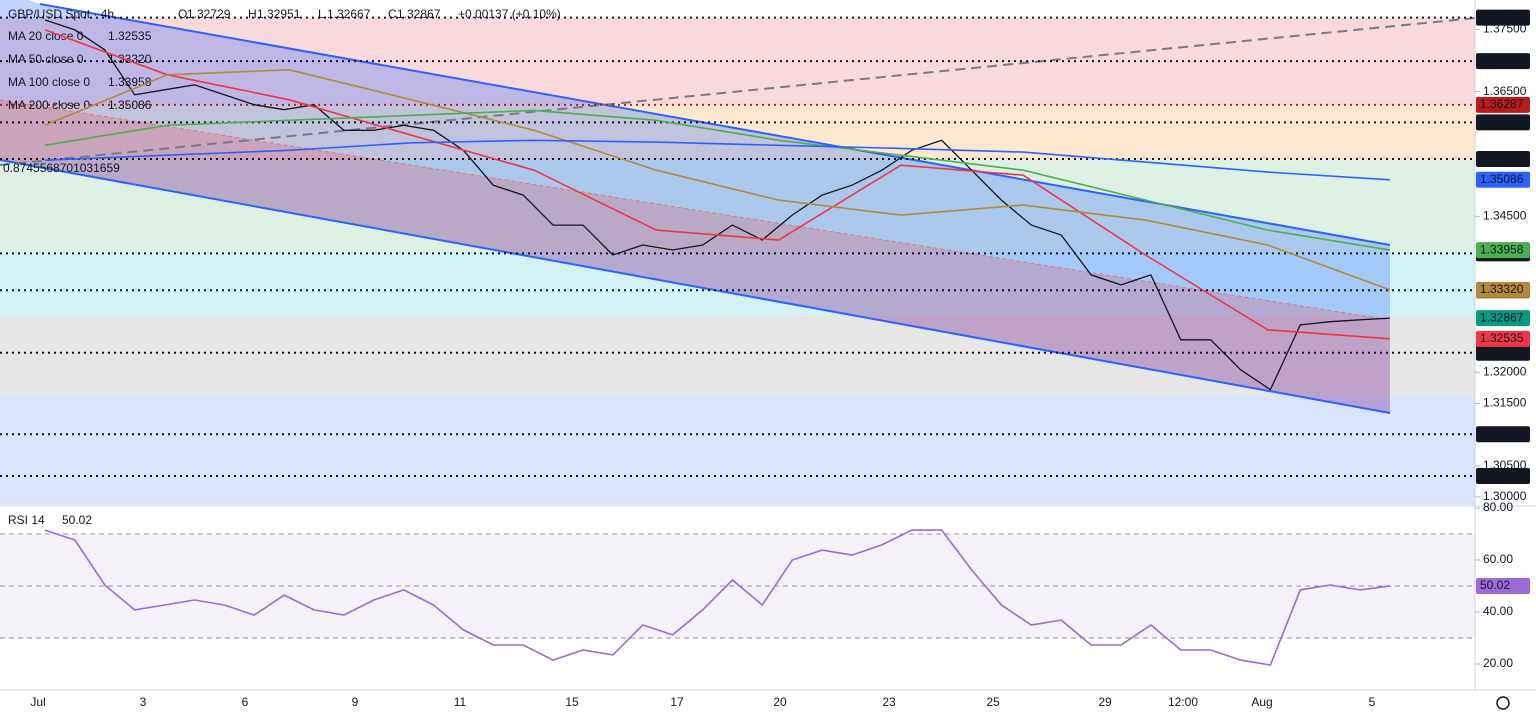 Image resolution: width=1536 pixels, height=716 pixels. Describe the element at coordinates (460, 702) in the screenshot. I see `x-tick-label: 11` at that location.